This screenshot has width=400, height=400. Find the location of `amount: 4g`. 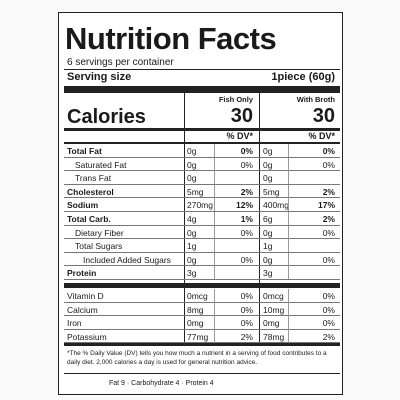

amount: 4g is located at coordinates (192, 219).